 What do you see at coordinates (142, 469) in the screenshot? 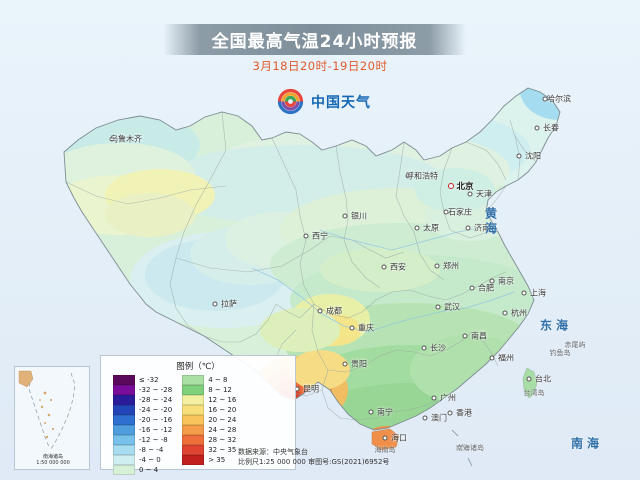
I see `legend-row: 0 ~ 4` at bounding box center [142, 469].